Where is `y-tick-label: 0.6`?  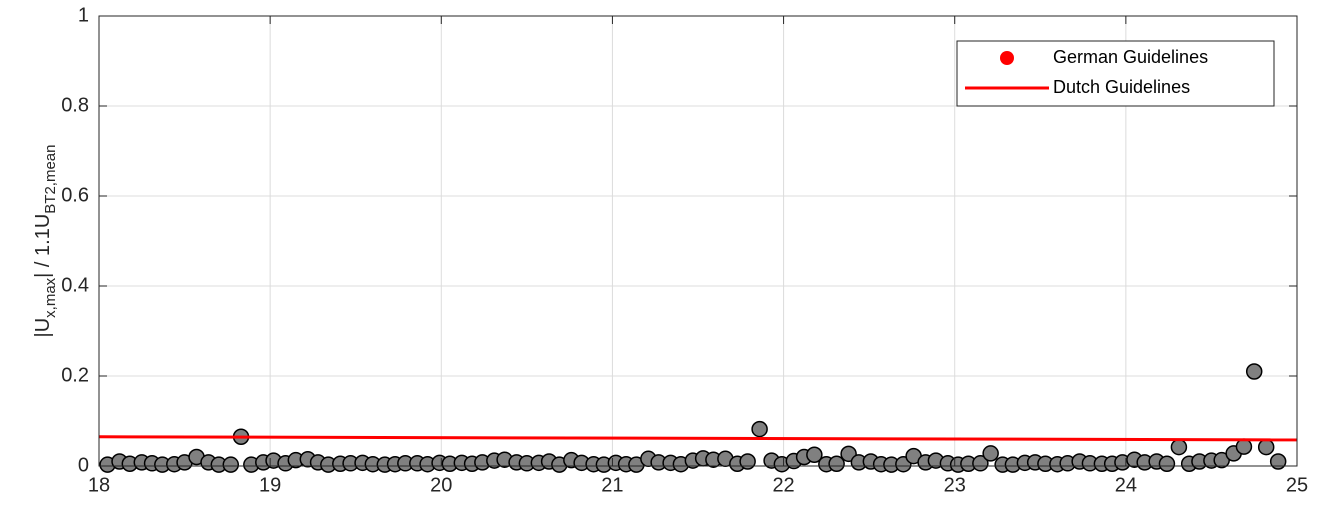
y-tick-label: 0.6 is located at coordinates (75, 195).